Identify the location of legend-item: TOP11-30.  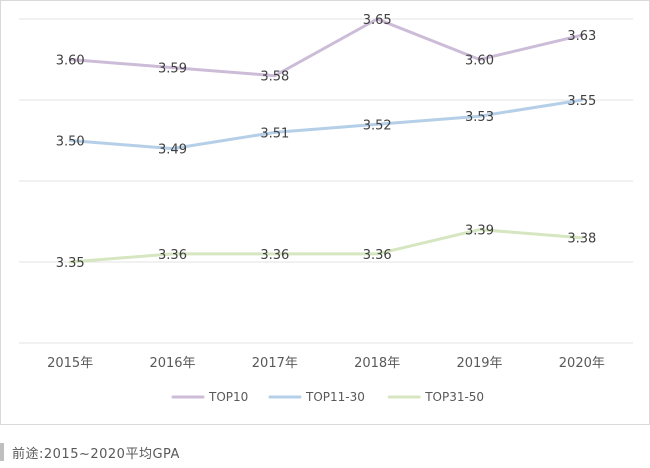
(316, 397).